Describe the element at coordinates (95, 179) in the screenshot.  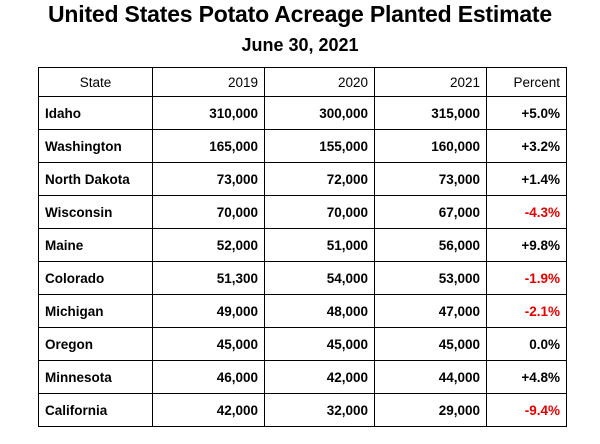
I see `cell-state: North Dakota` at that location.